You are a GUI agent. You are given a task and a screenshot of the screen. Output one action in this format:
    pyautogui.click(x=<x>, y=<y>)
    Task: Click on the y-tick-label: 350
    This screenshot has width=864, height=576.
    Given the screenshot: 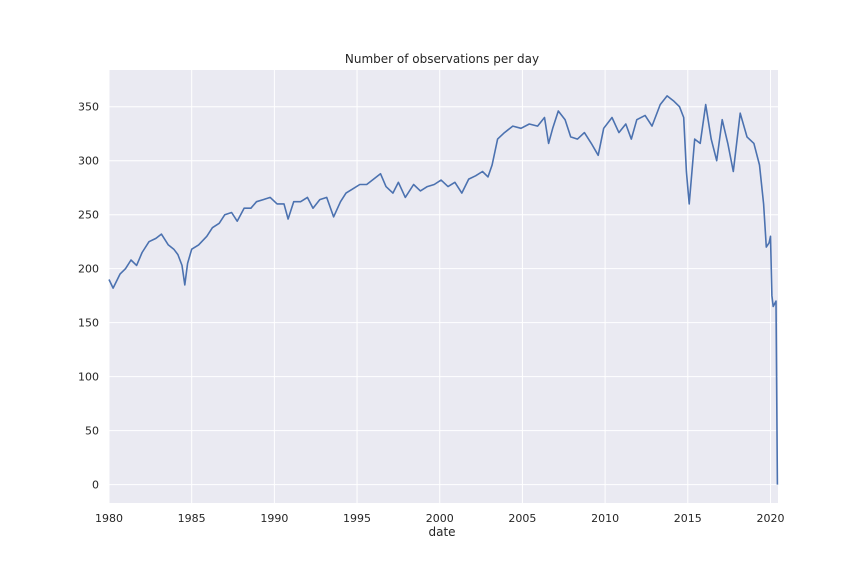 What is the action you would take?
    pyautogui.click(x=88, y=107)
    